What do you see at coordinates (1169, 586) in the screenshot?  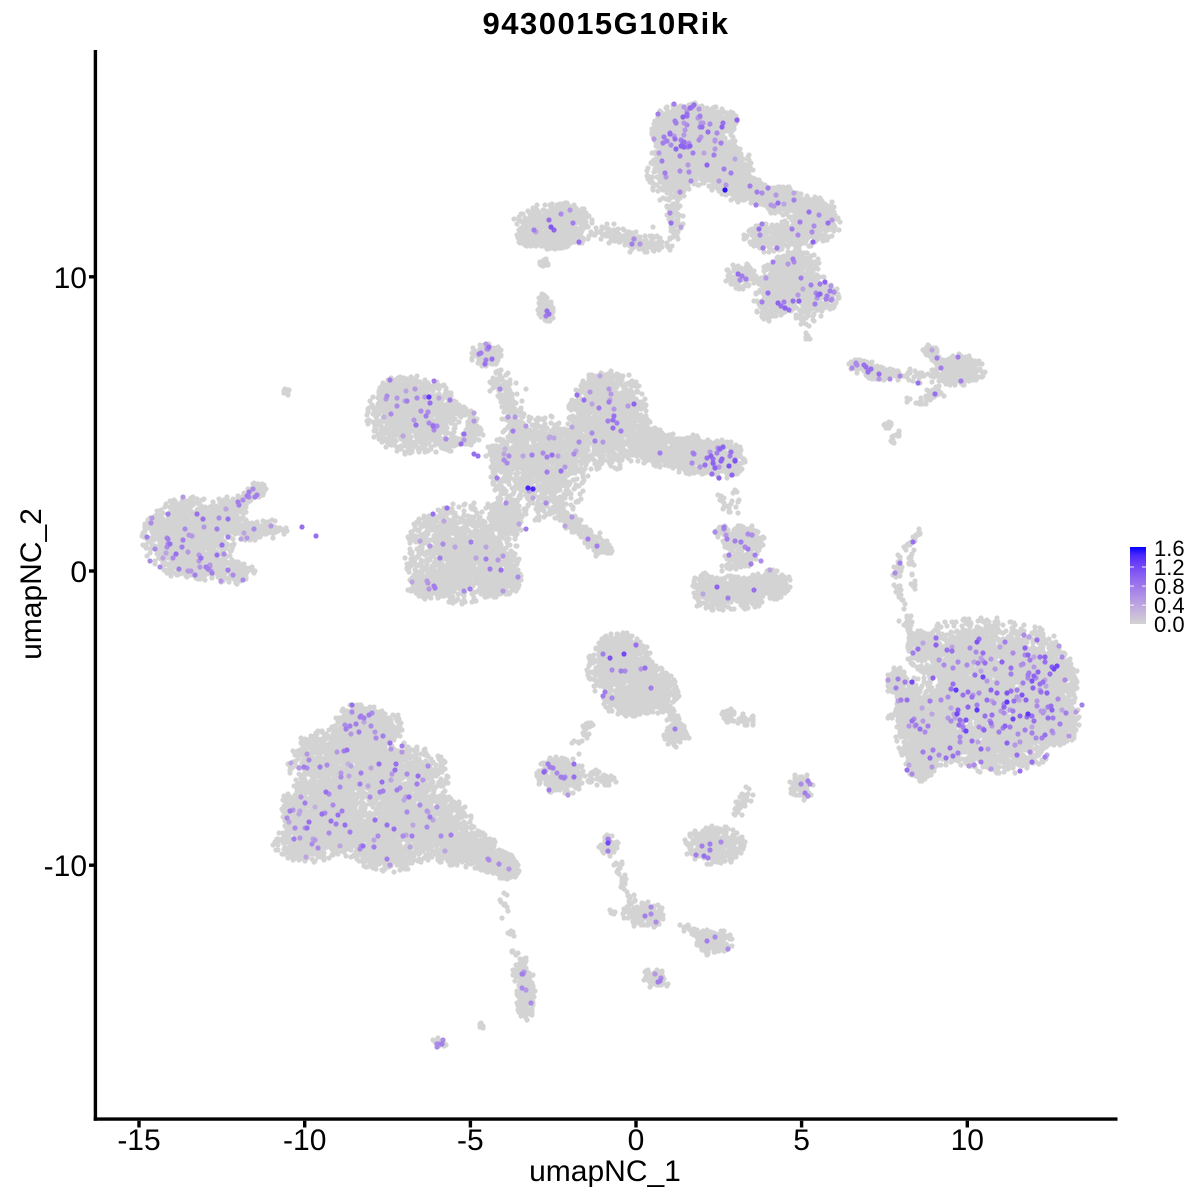 I see `svg-text: 0.8` at bounding box center [1169, 586].